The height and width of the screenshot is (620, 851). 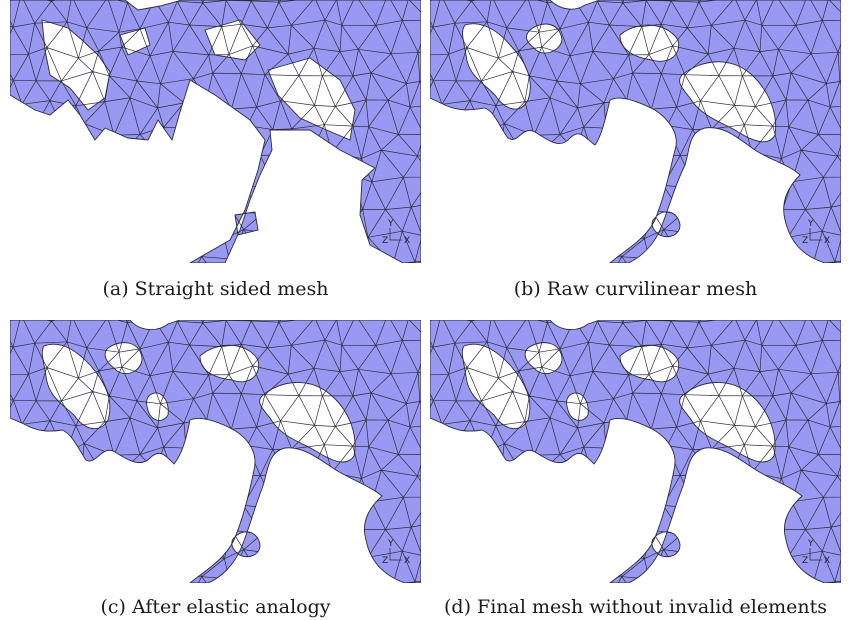 What do you see at coordinates (215, 289) in the screenshot?
I see `caption-a: (a) Straight sided mesh` at bounding box center [215, 289].